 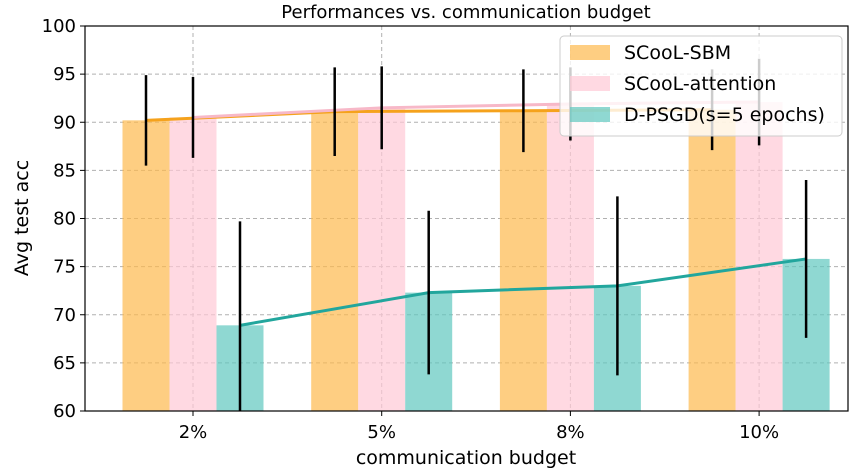 What do you see at coordinates (64, 315) in the screenshot?
I see `y-tick-label: 70` at bounding box center [64, 315].